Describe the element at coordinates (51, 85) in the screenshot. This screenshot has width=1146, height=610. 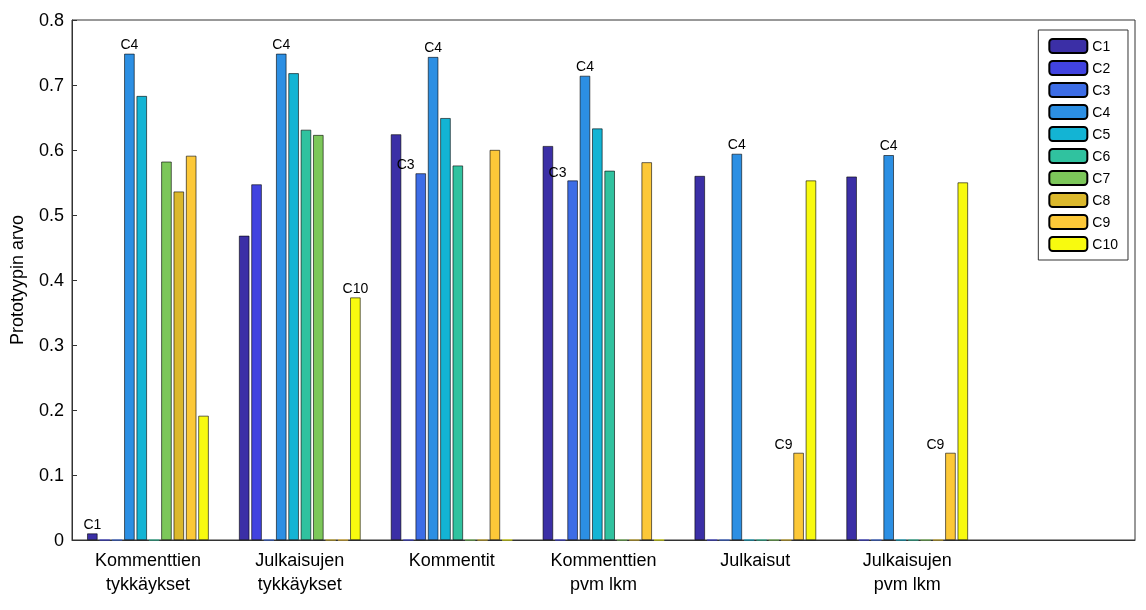
I see `y-tick-label: 0.7` at that location.